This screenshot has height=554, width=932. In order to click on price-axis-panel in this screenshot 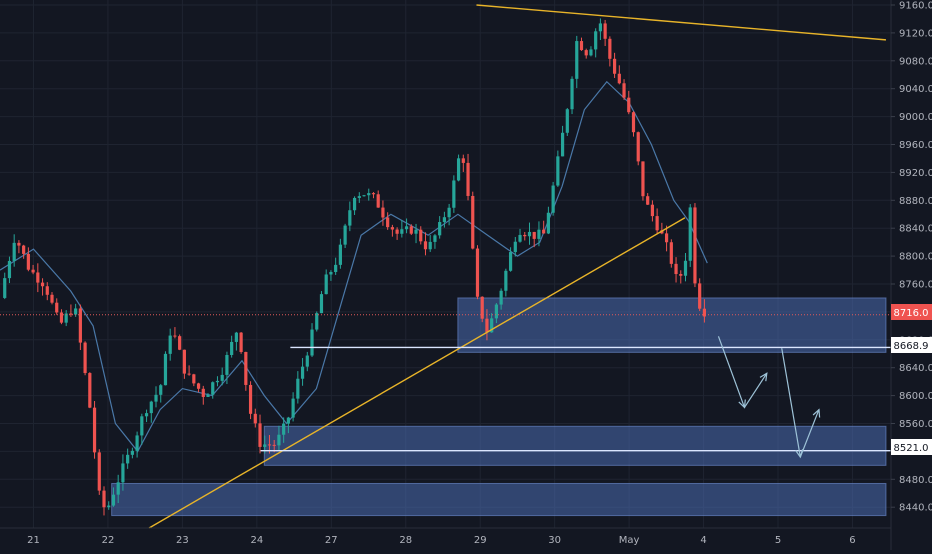, I will do `click(911, 275)`.